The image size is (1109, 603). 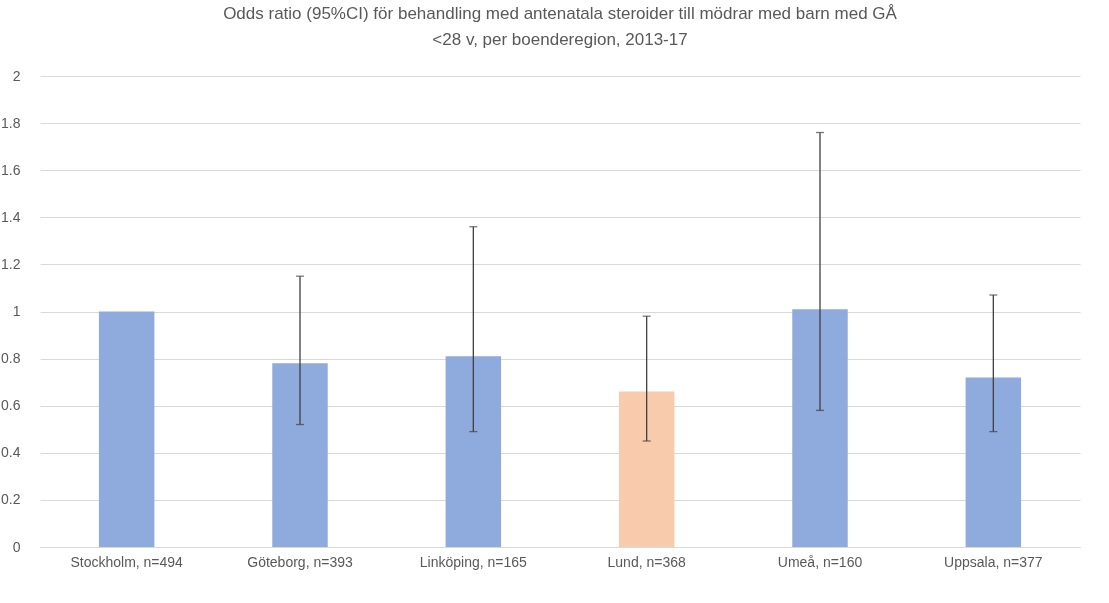 What do you see at coordinates (11, 499) in the screenshot?
I see `y-tick-label: 0.2` at bounding box center [11, 499].